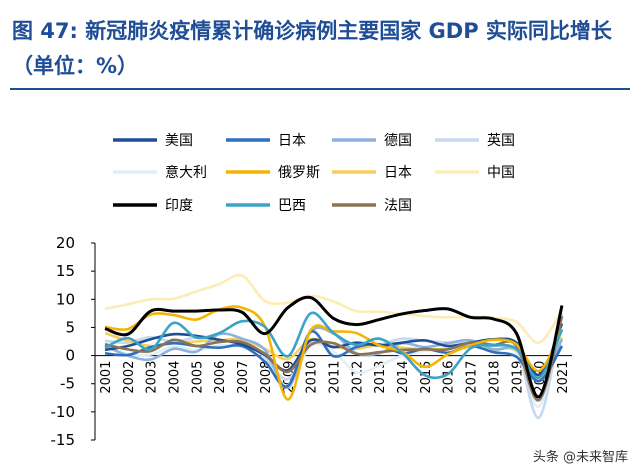 Image resolution: width=640 pixels, height=473 pixels. Describe the element at coordinates (152, 377) in the screenshot. I see `x-tick-label: 2003` at that location.